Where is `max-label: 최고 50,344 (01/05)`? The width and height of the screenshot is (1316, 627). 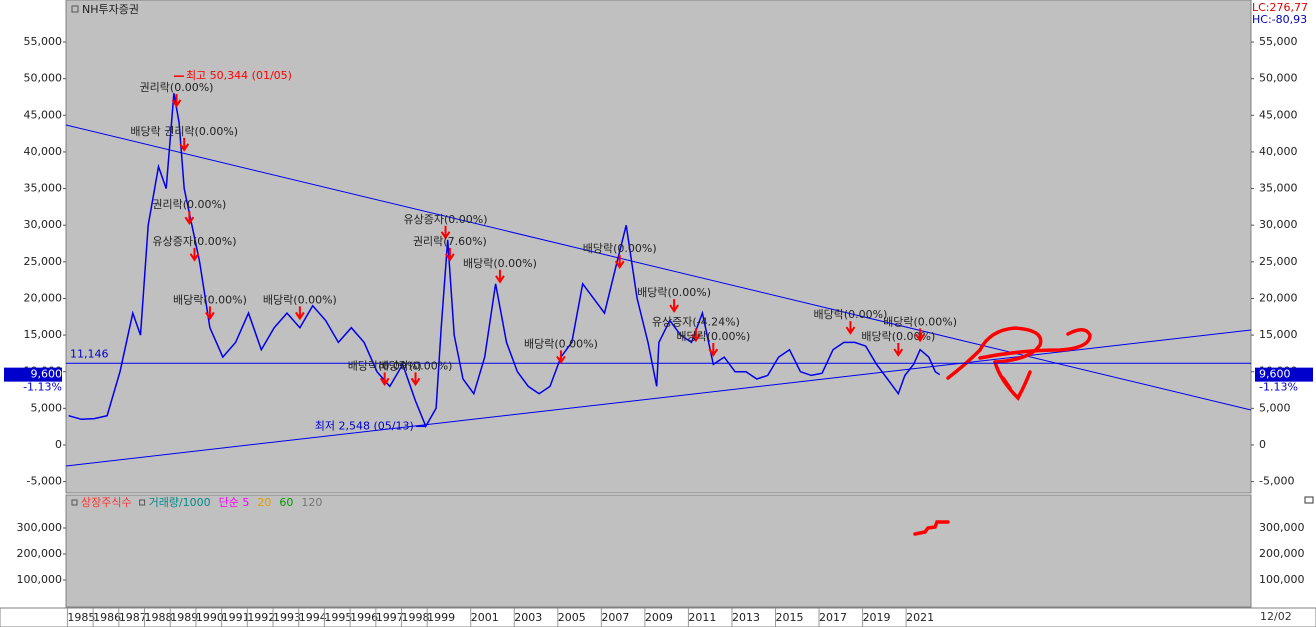 max-label: 최고 50,344 (01/05) is located at coordinates (239, 75).